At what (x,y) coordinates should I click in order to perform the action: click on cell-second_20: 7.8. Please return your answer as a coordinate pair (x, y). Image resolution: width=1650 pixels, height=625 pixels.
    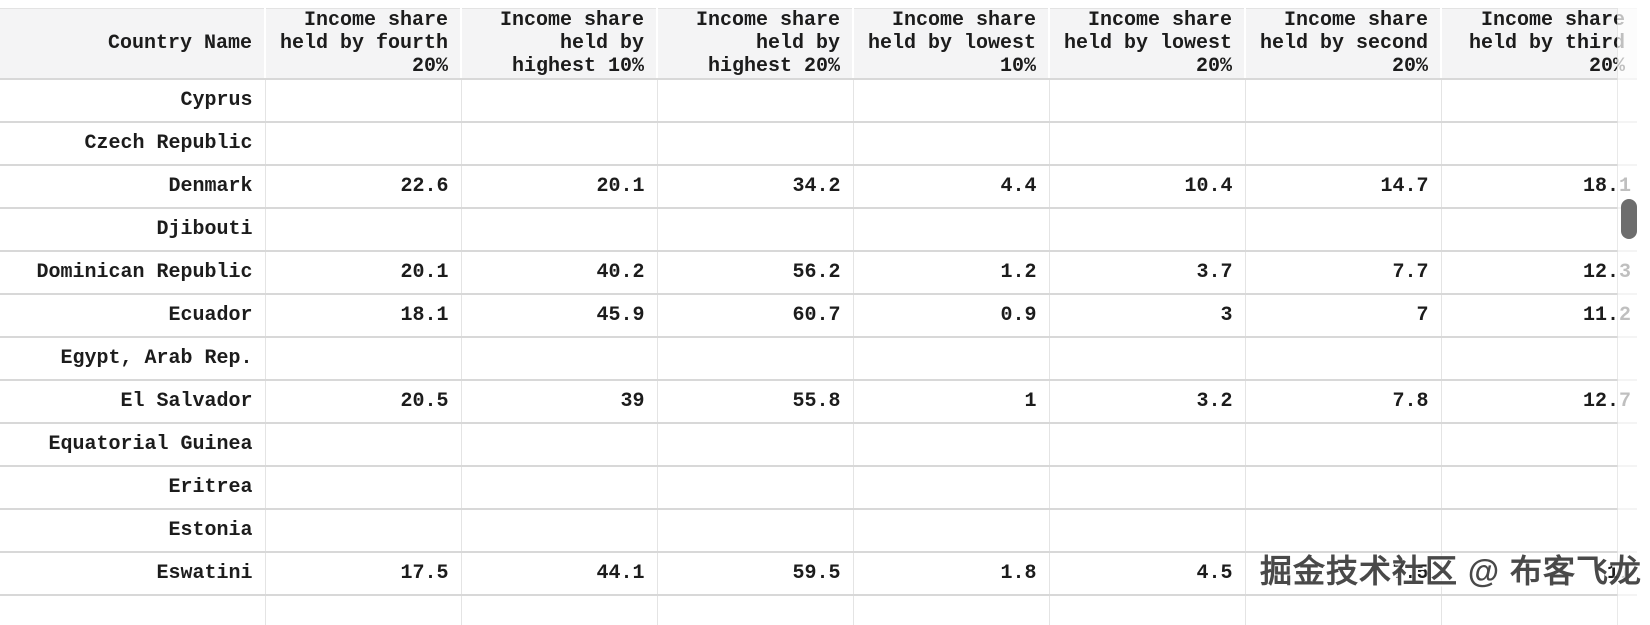
    Looking at the image, I should click on (1342, 402).